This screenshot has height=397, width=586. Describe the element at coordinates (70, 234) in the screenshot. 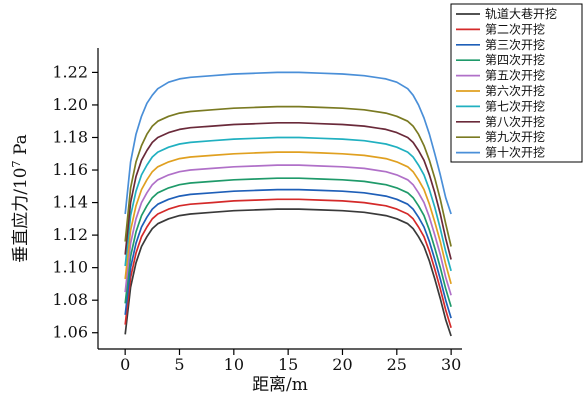

I see `y-tick-label: 1.12` at that location.